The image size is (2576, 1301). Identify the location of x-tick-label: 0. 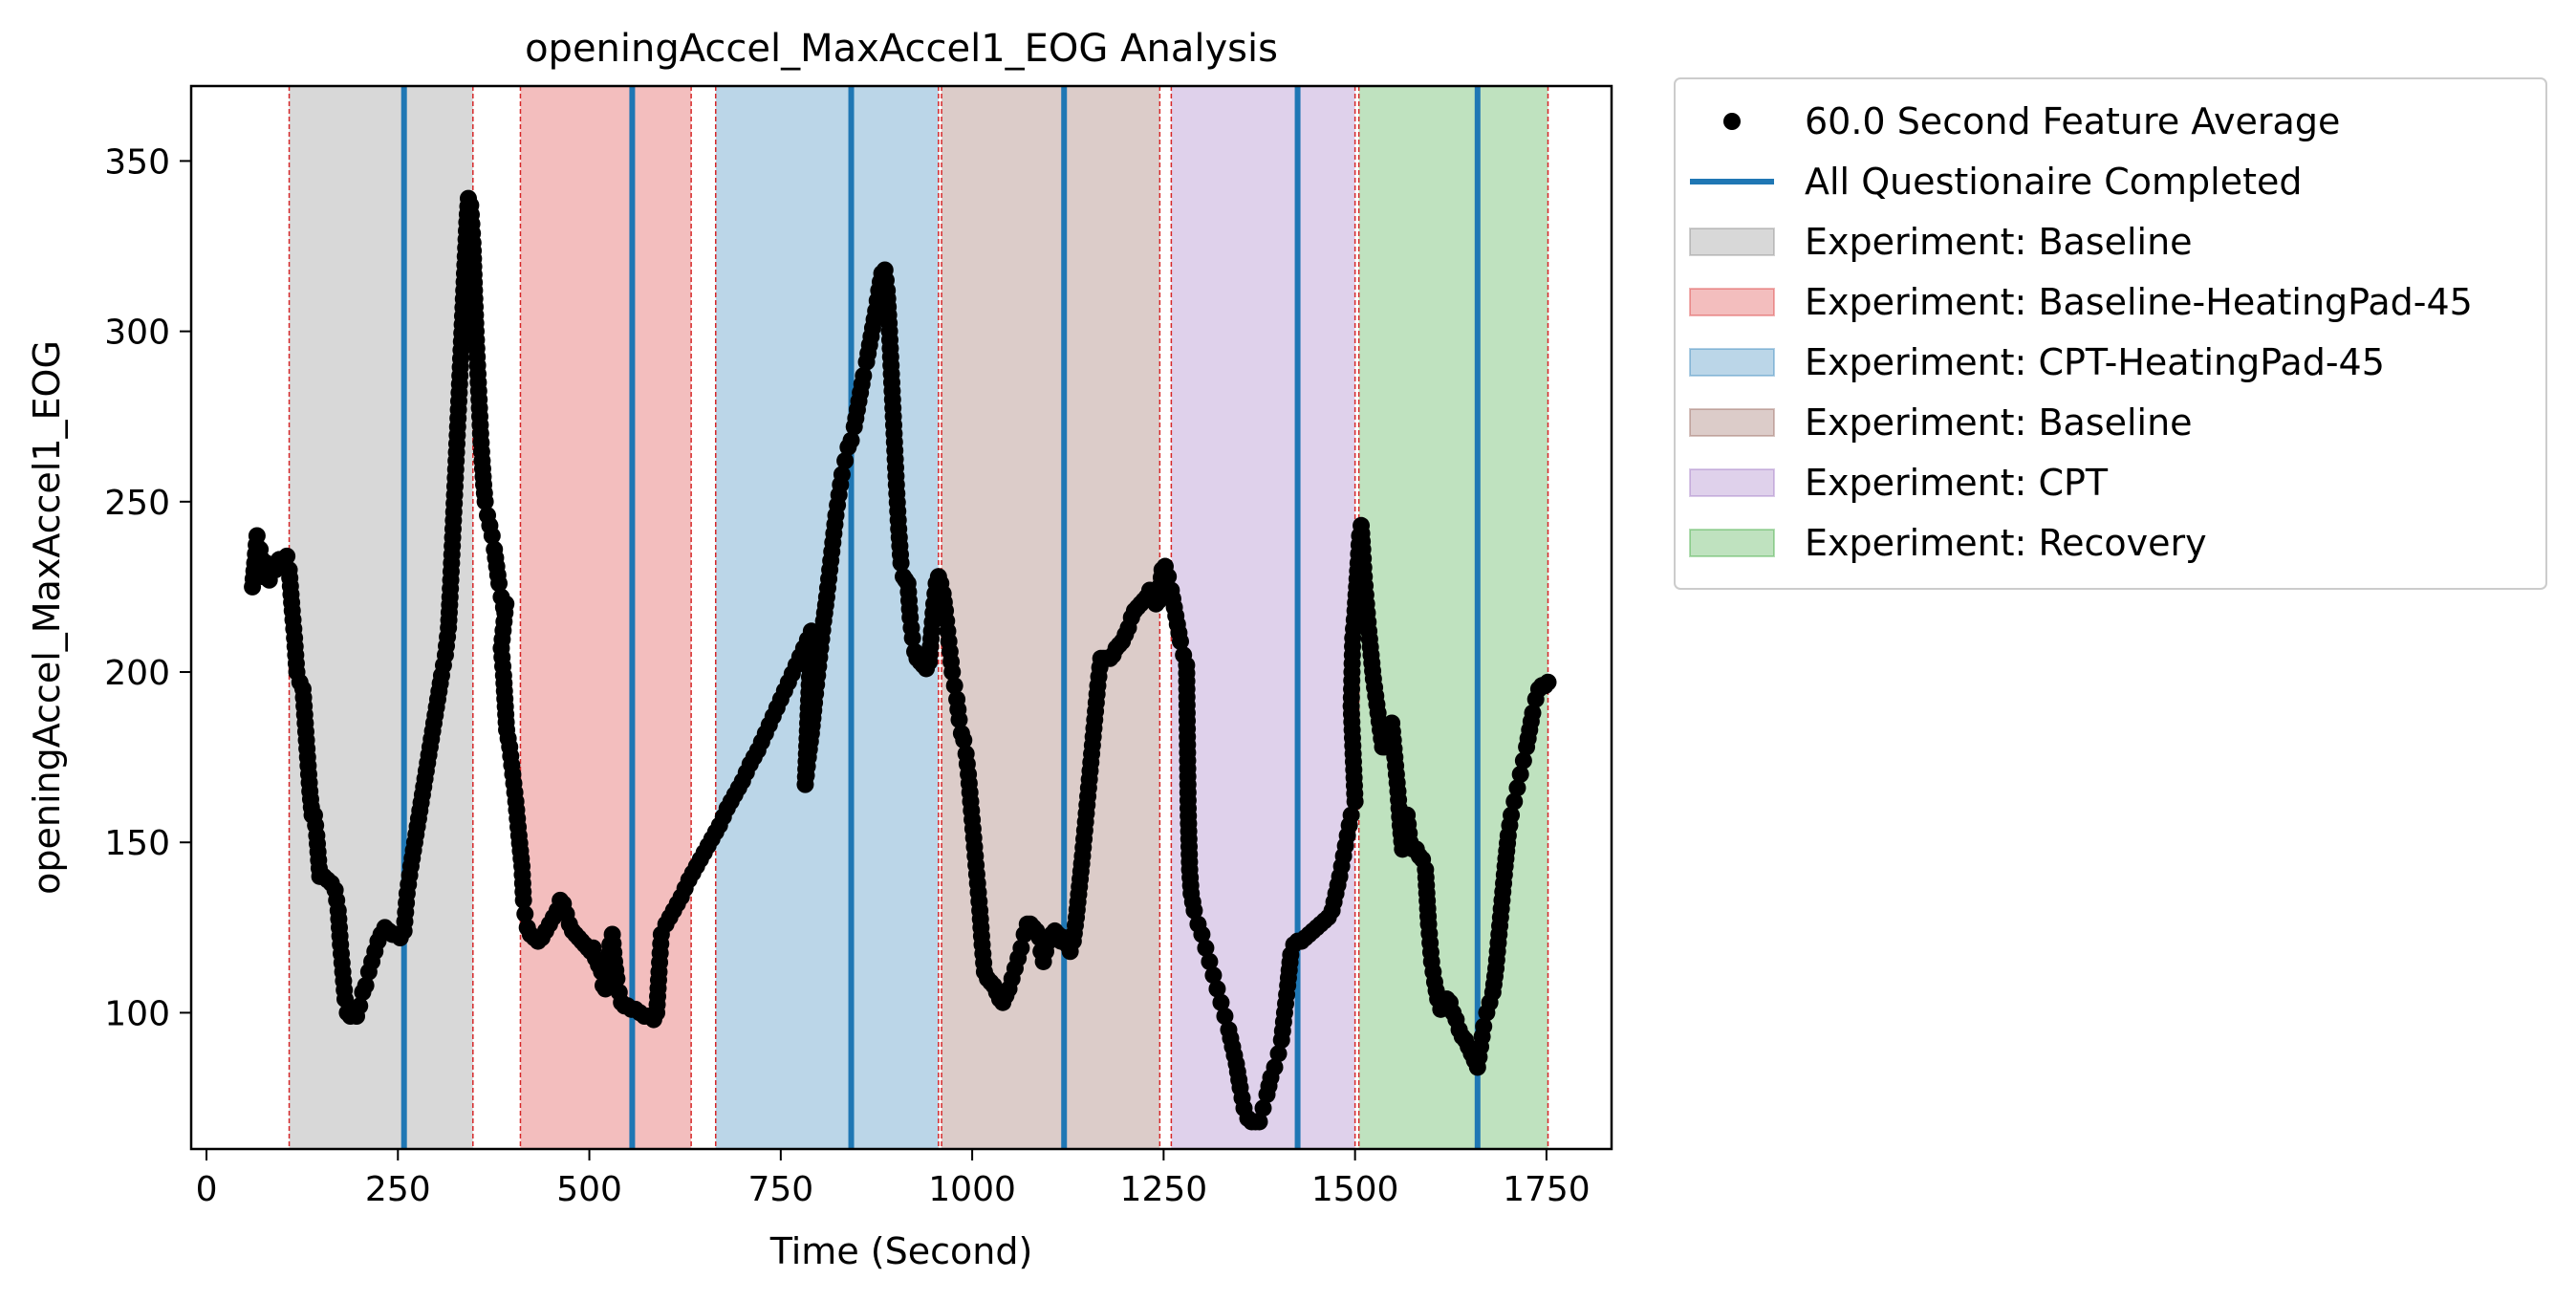
(207, 1189).